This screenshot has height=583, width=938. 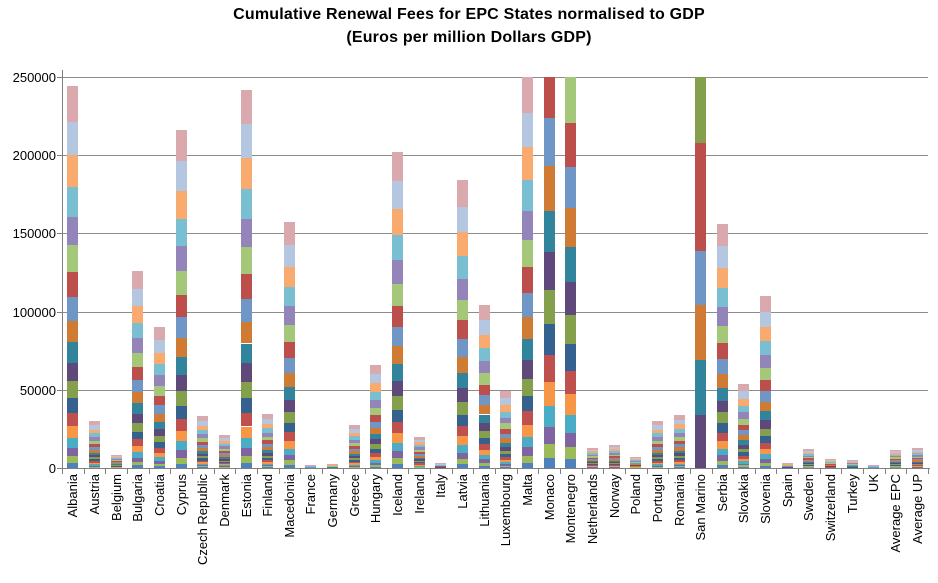 I want to click on x-category-label: Greece, so click(x=354, y=495).